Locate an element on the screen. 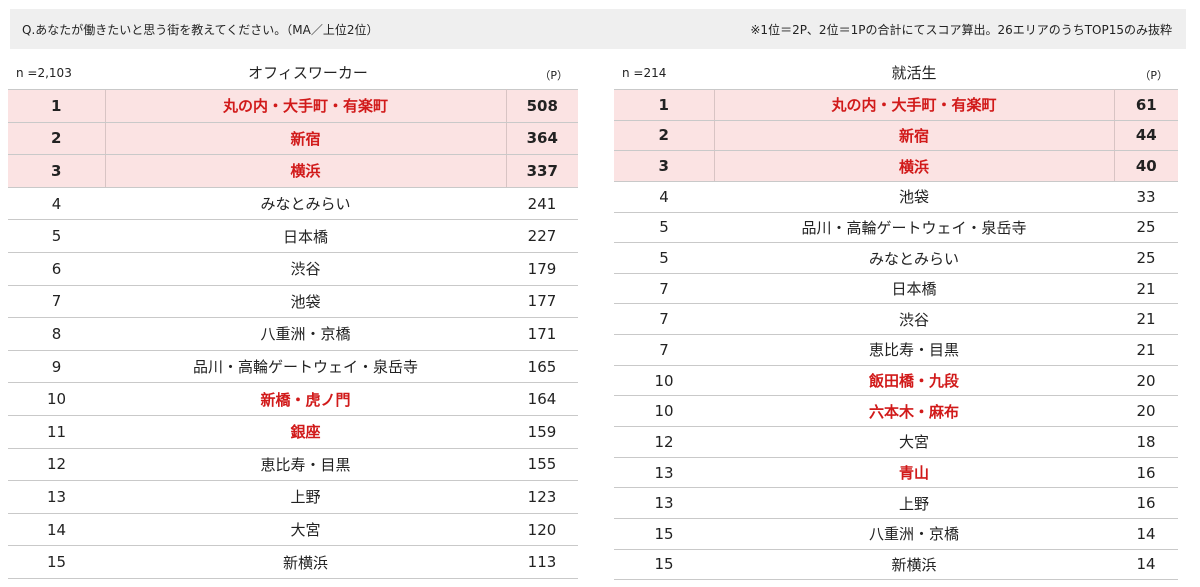 The image size is (1200, 587). rank-cell: 14 is located at coordinates (56, 530).